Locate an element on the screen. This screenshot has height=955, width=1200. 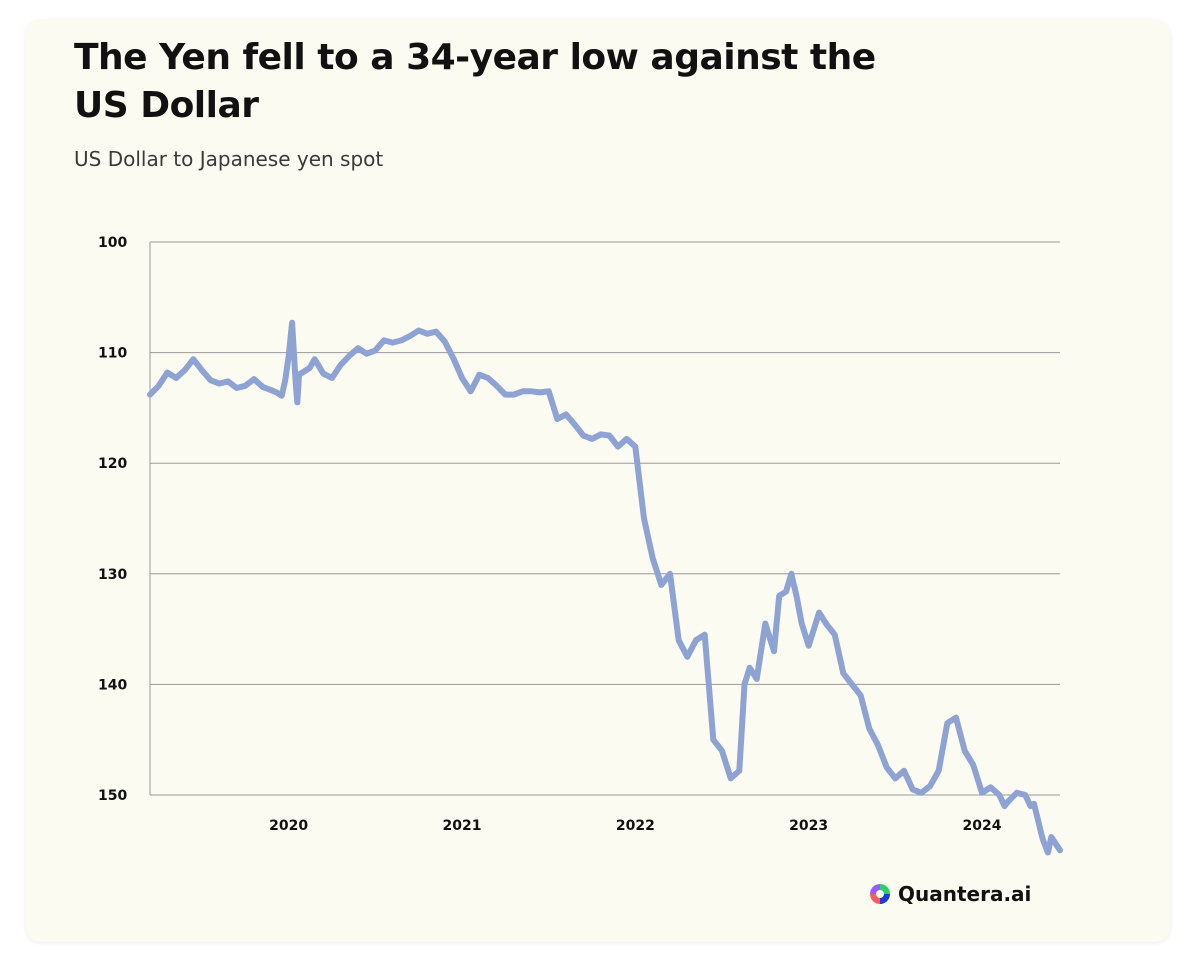
y-tick-label: 120 is located at coordinates (112, 464).